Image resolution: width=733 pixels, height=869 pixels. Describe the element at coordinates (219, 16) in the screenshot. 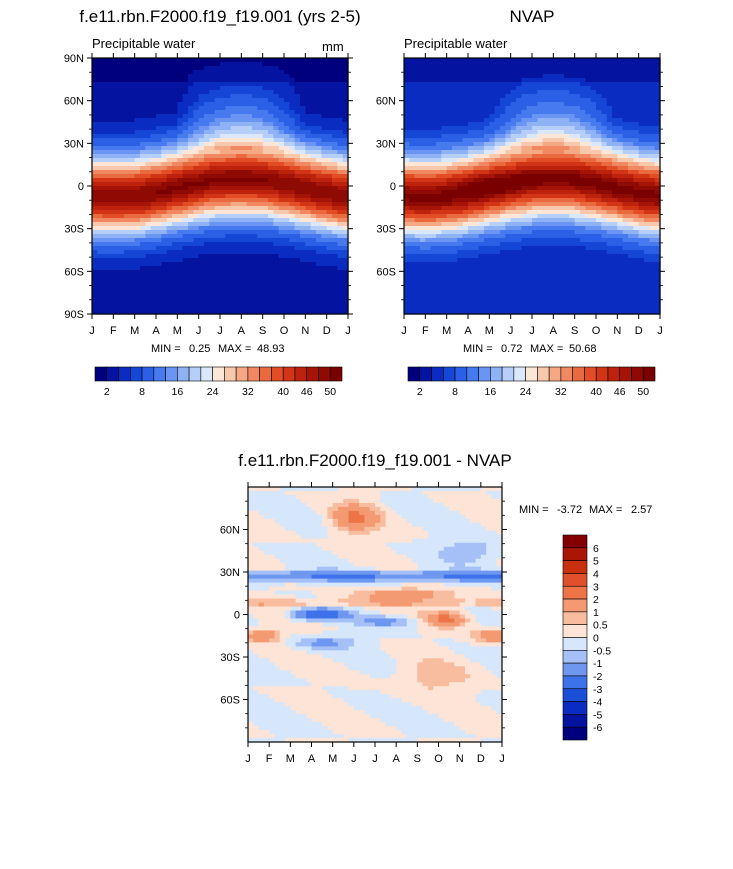

I see `panel-left-title: f.e11.rbn.F2000.f19_f19.001 (yrs 2-5)` at that location.